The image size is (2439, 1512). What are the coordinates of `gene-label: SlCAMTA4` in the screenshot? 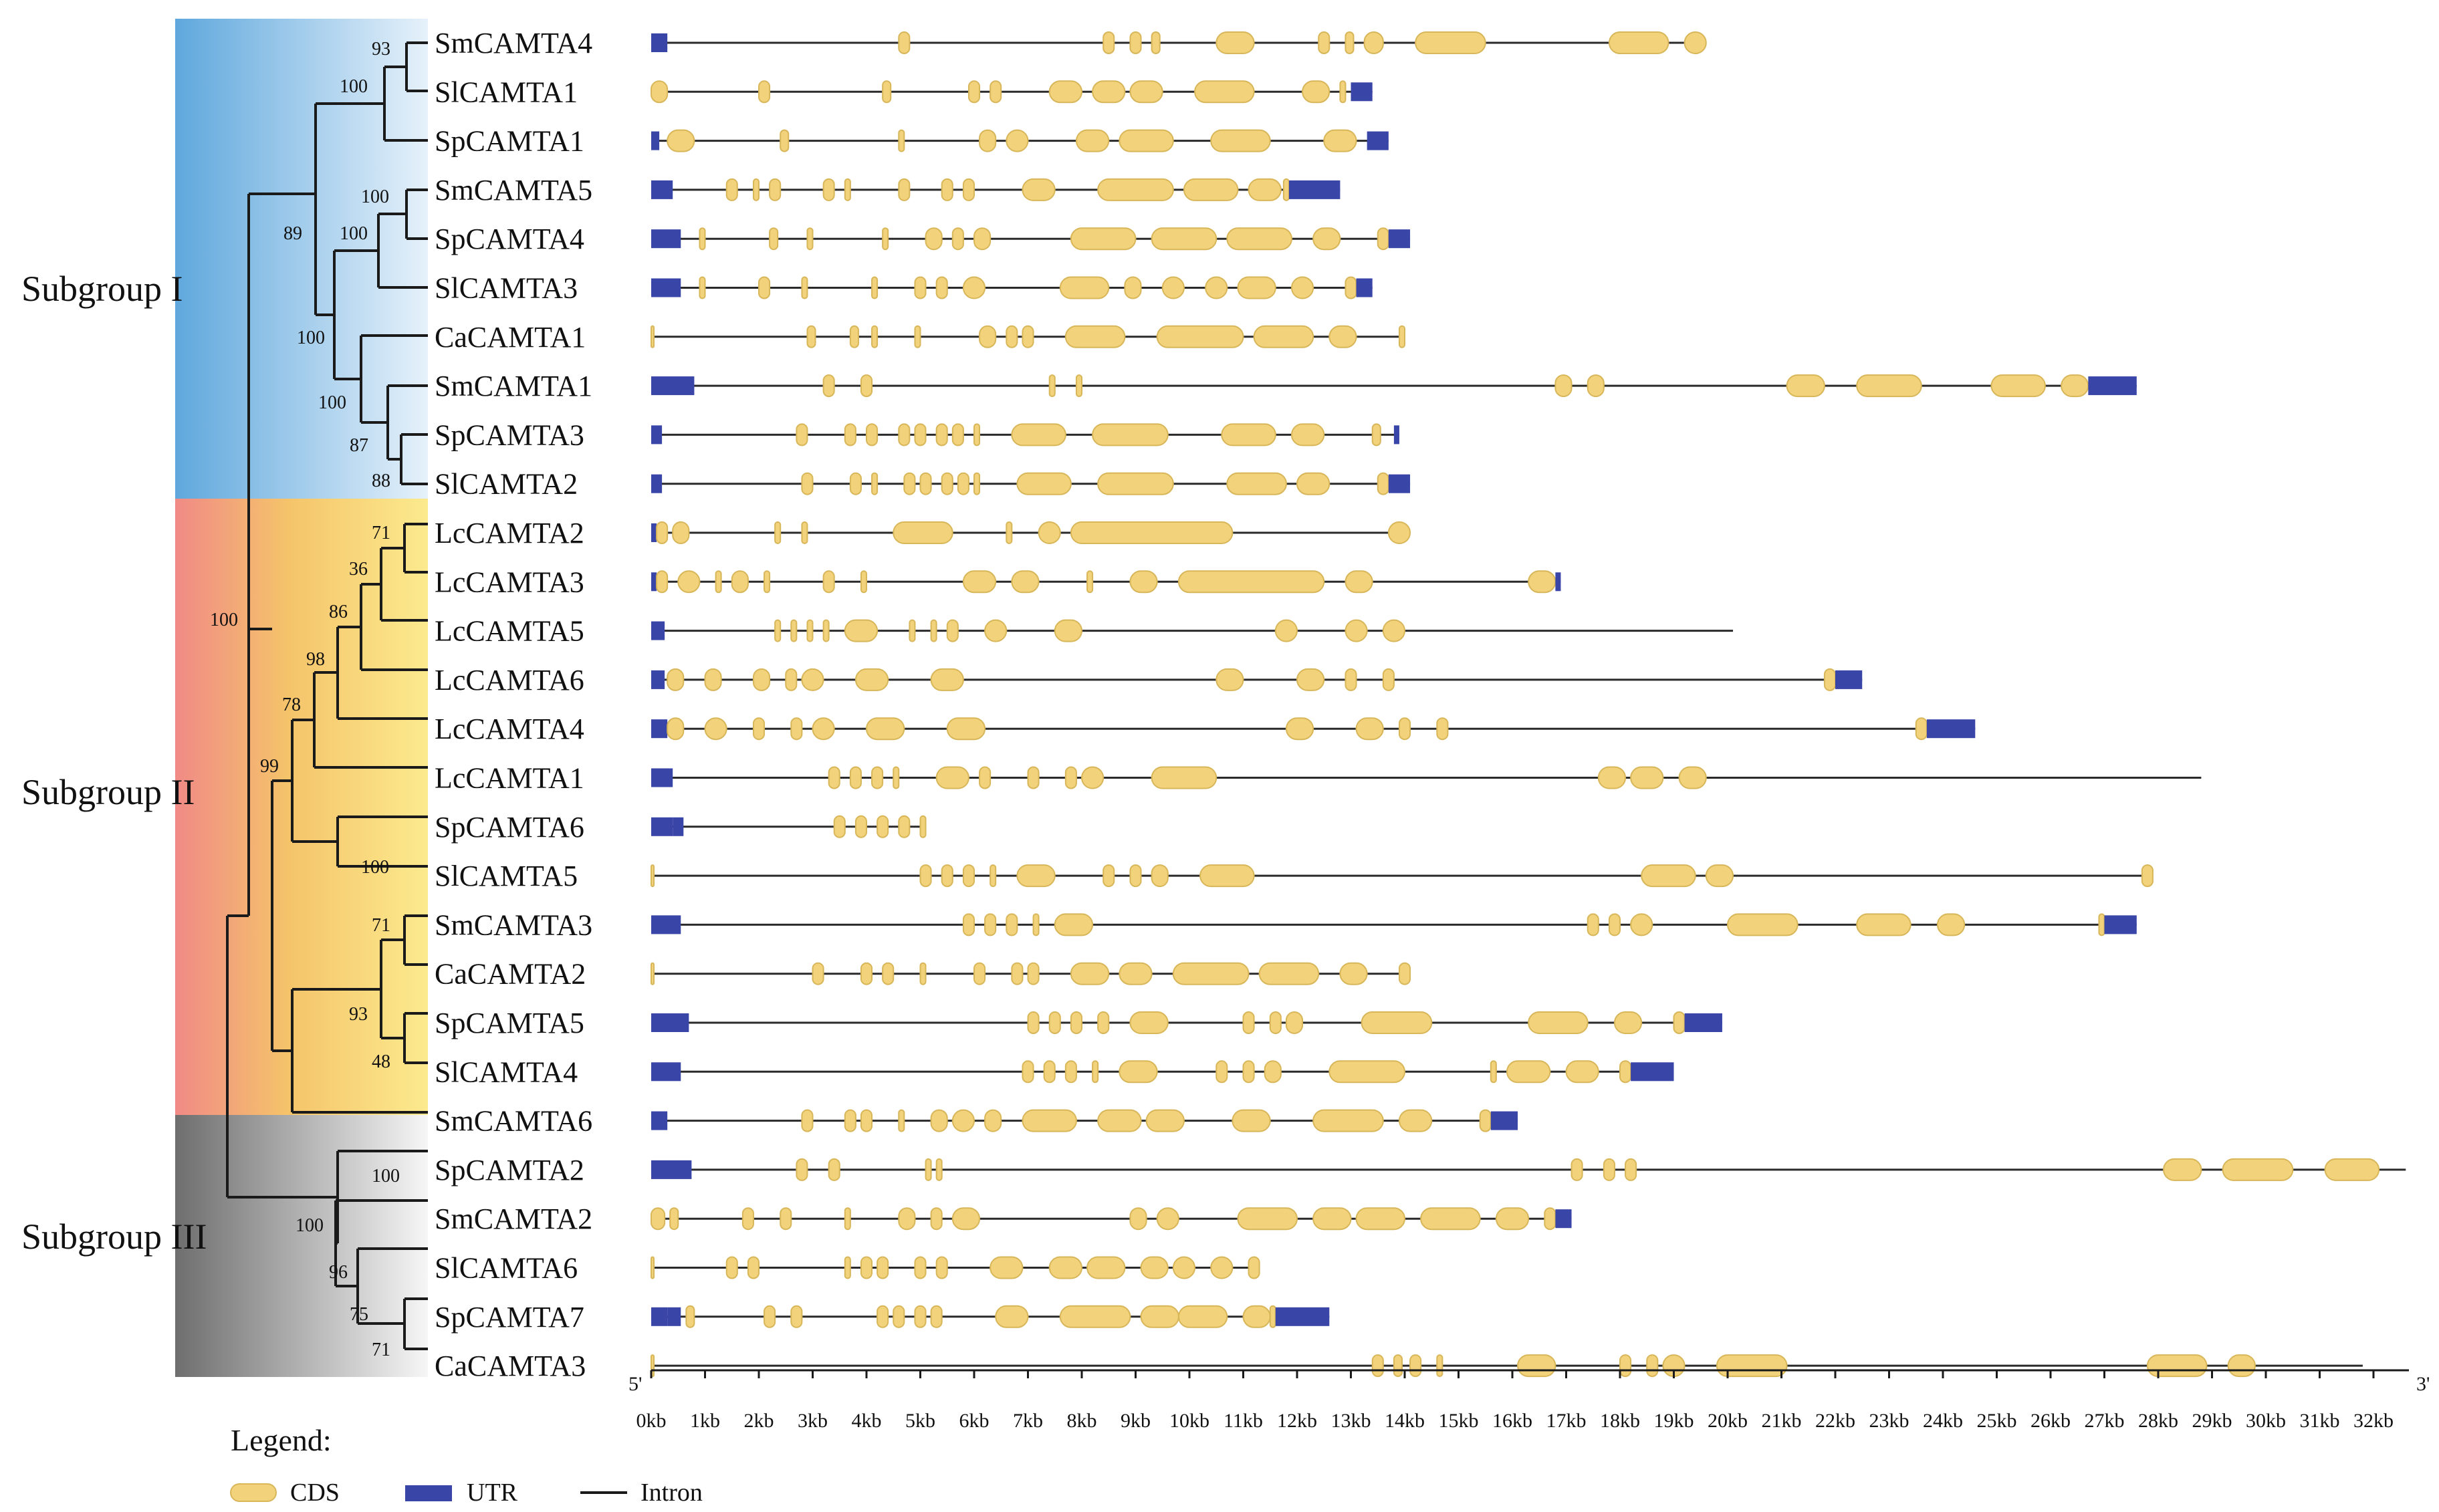 It's located at (506, 1071).